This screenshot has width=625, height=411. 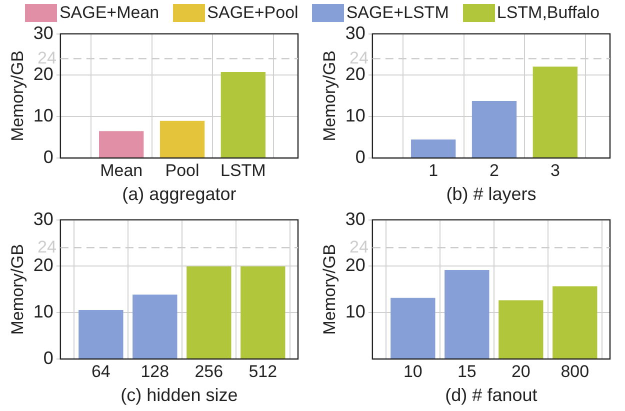 What do you see at coordinates (209, 371) in the screenshot?
I see `x-tick-label: 256` at bounding box center [209, 371].